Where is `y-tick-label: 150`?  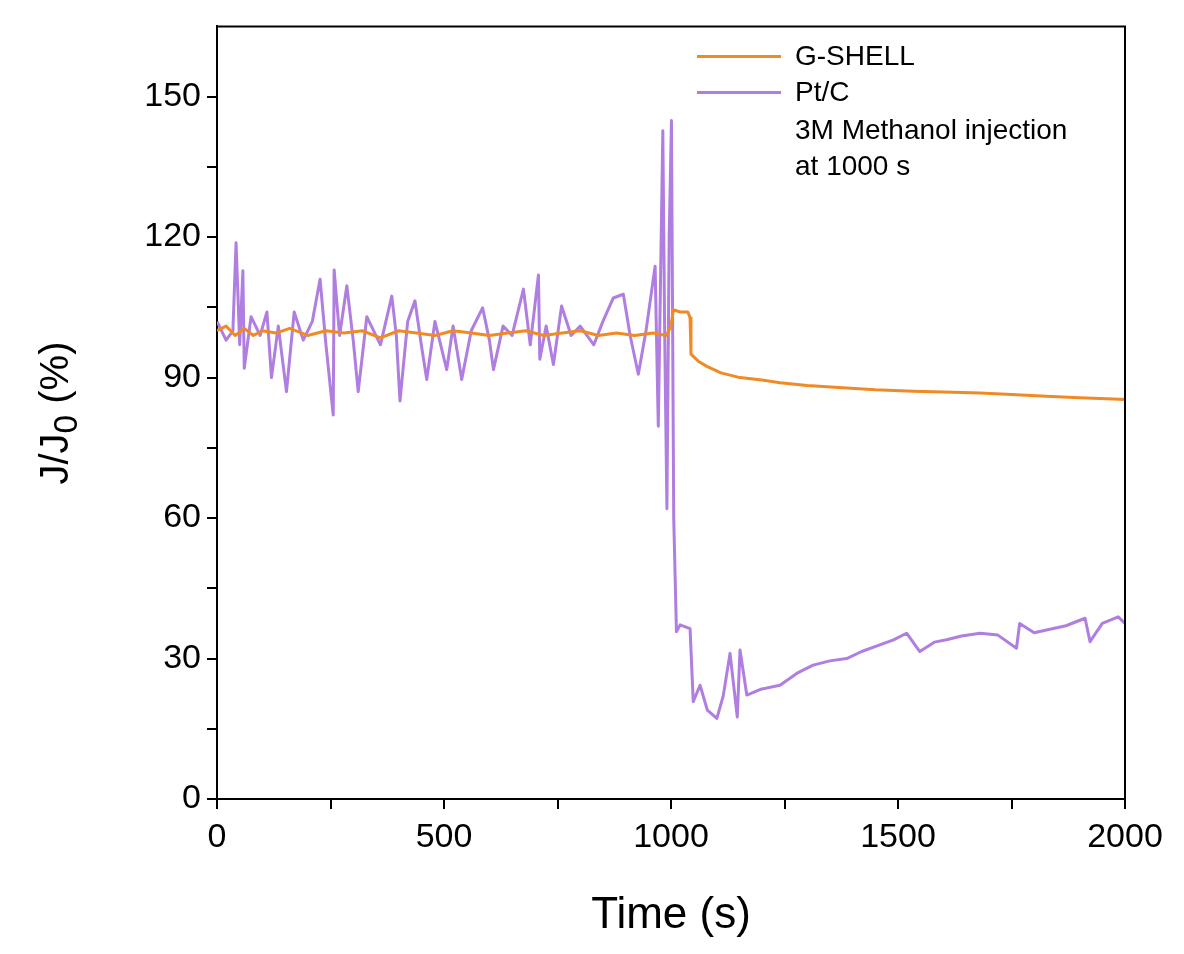
y-tick-label: 150 is located at coordinates (172, 94).